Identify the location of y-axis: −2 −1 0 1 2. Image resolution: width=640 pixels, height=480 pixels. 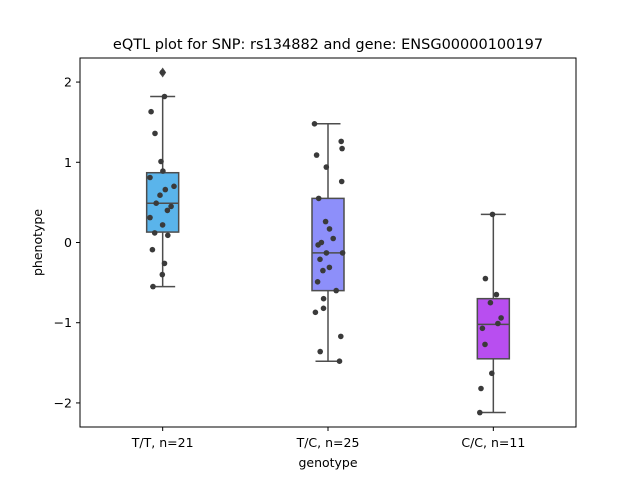
(67, 242).